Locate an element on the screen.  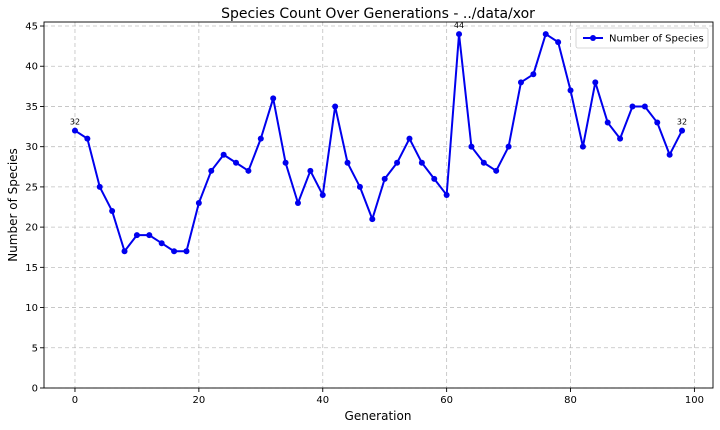
legend-marker-swatch is located at coordinates (593, 38).